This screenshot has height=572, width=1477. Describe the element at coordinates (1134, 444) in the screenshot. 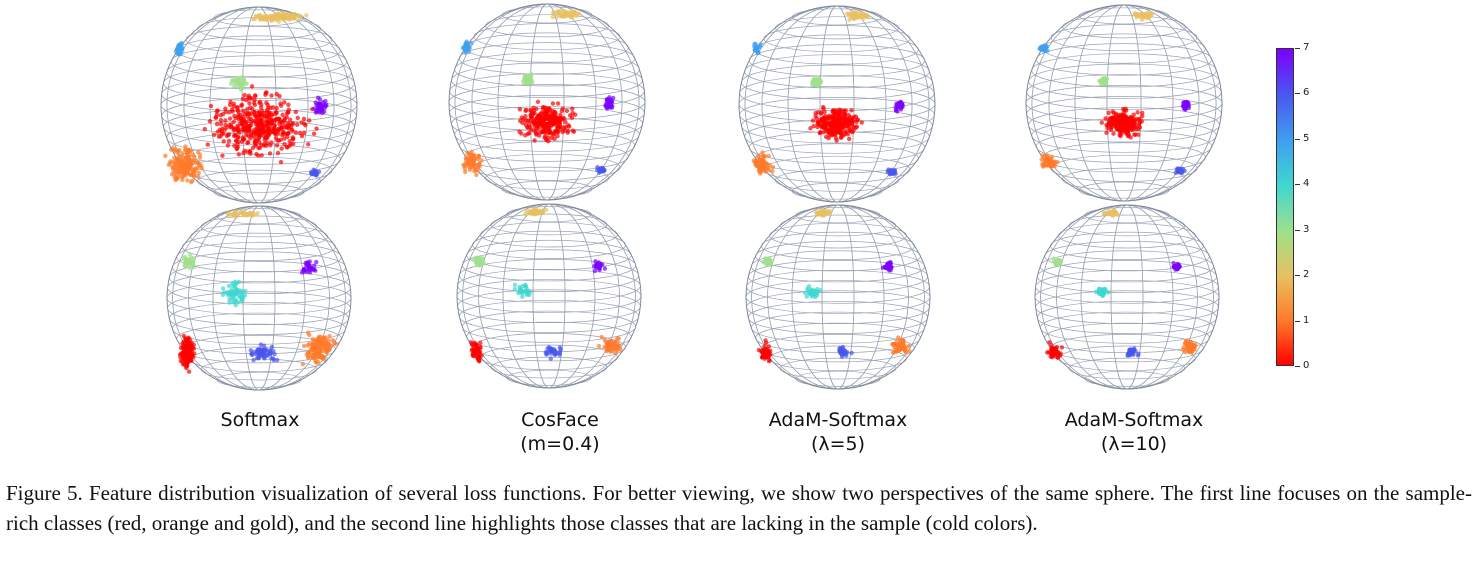

I see `panel-label-line2: (λ=10)` at that location.